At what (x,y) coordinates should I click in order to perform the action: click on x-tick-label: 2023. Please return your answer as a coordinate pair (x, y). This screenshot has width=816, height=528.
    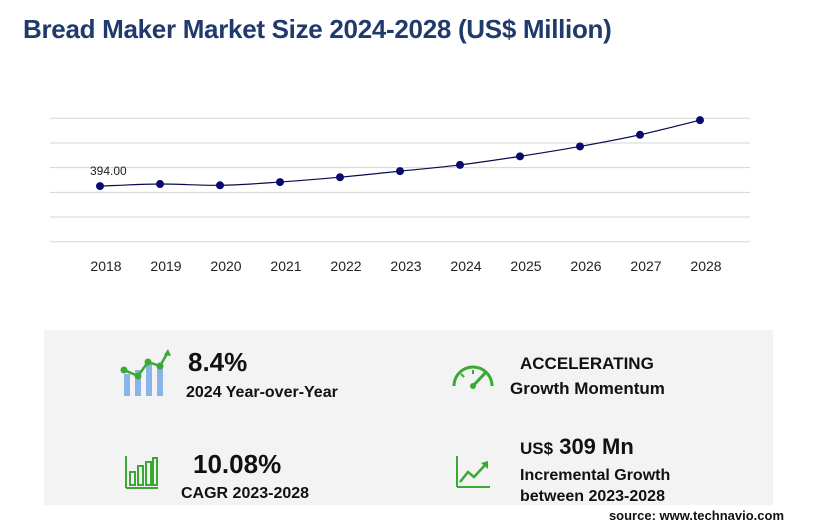
    Looking at the image, I should click on (405, 266).